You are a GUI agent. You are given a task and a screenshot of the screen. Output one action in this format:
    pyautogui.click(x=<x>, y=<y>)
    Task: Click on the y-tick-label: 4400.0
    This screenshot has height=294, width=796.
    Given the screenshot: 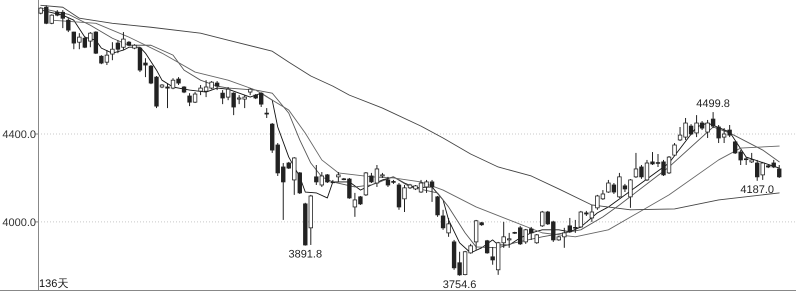 What is the action you would take?
    pyautogui.click(x=19, y=135)
    